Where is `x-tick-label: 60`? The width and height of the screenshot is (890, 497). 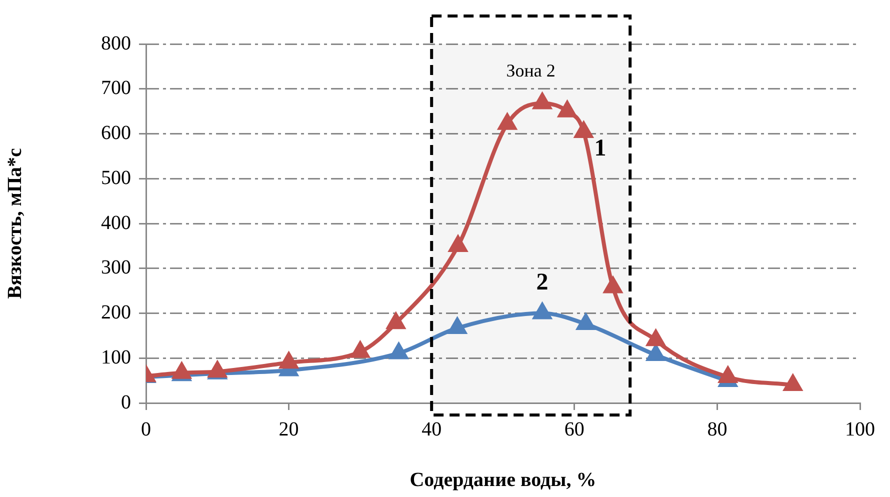 x-tick-label: 60 is located at coordinates (574, 429).